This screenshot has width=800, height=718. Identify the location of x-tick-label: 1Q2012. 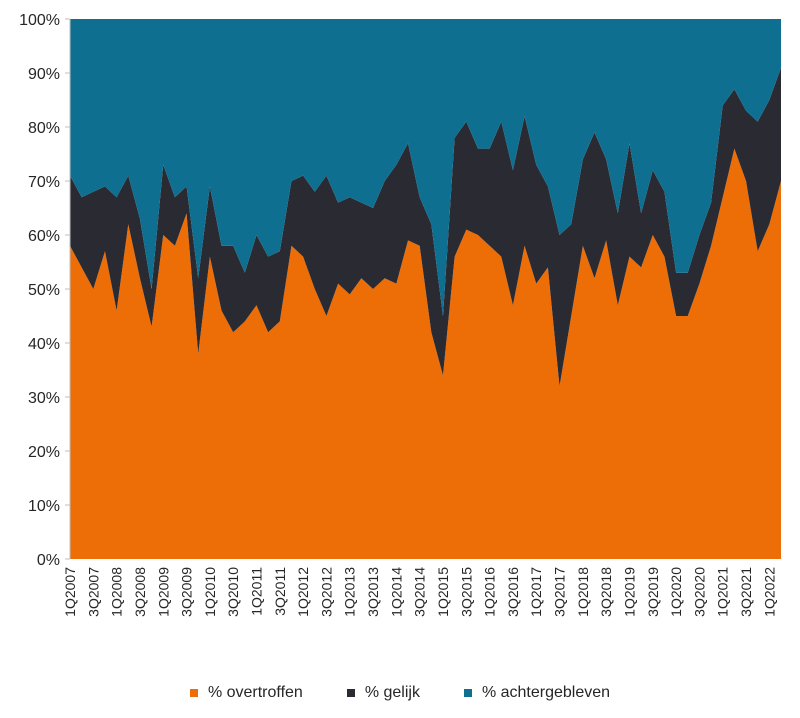
(303, 592).